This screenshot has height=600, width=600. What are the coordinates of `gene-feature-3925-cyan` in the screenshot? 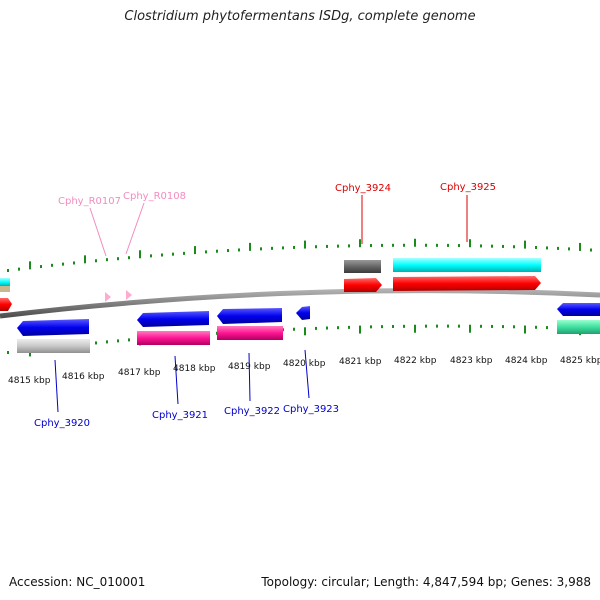 It's located at (467, 265).